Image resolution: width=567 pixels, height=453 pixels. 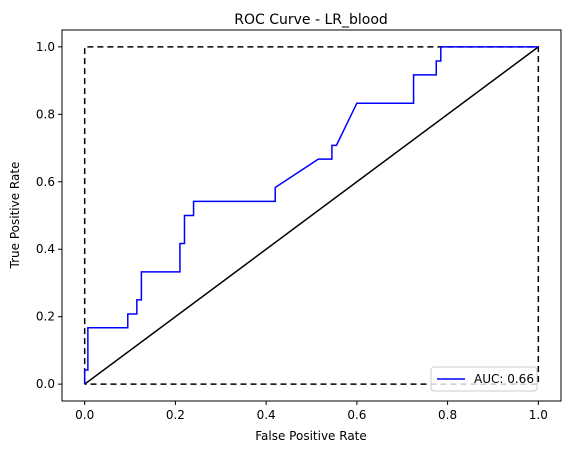 What do you see at coordinates (49, 215) in the screenshot?
I see `y-axis: 0.0 0.2 0.4 0.6 0.8 1.0` at bounding box center [49, 215].